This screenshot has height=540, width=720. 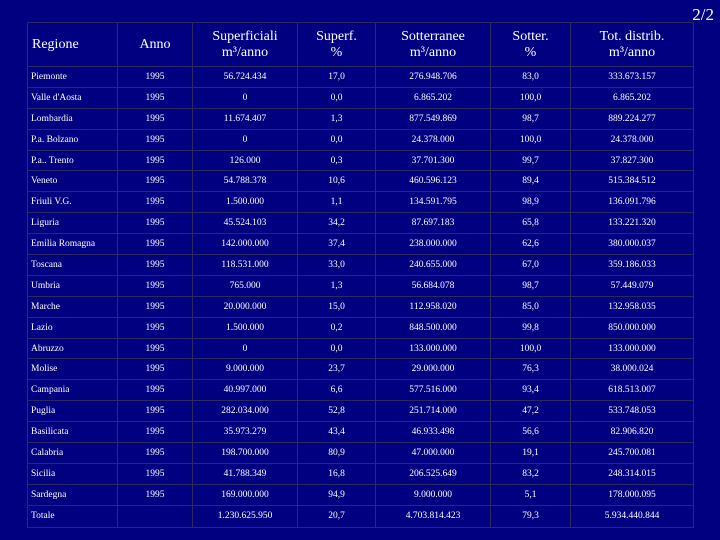 I want to click on ground-percent-cell: 99,7, so click(x=530, y=160).